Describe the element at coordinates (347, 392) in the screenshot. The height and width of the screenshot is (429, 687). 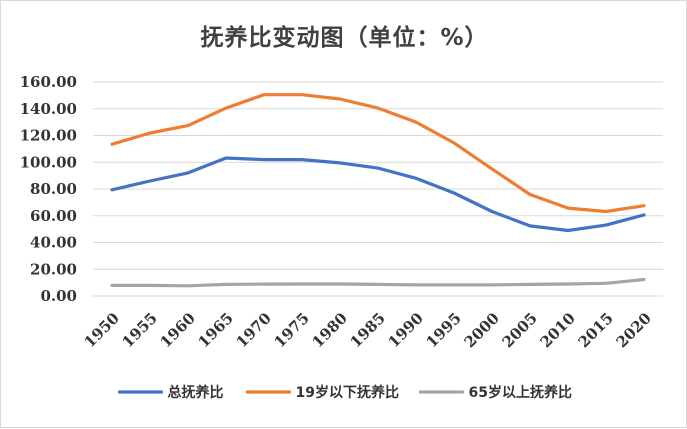
I see `legend-label: 19岁以下抚养比` at that location.